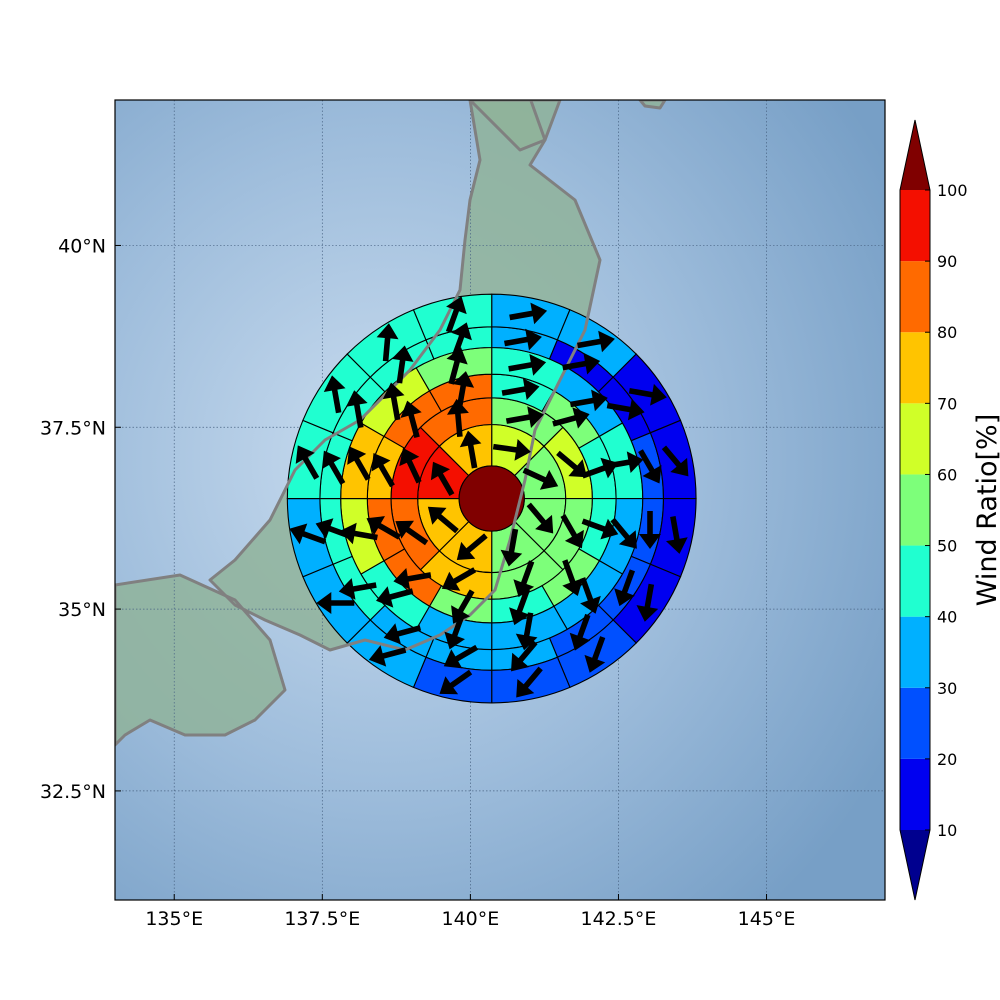 The image size is (1000, 1000). I want to click on wind-arrow-r4-s1, so click(581, 363).